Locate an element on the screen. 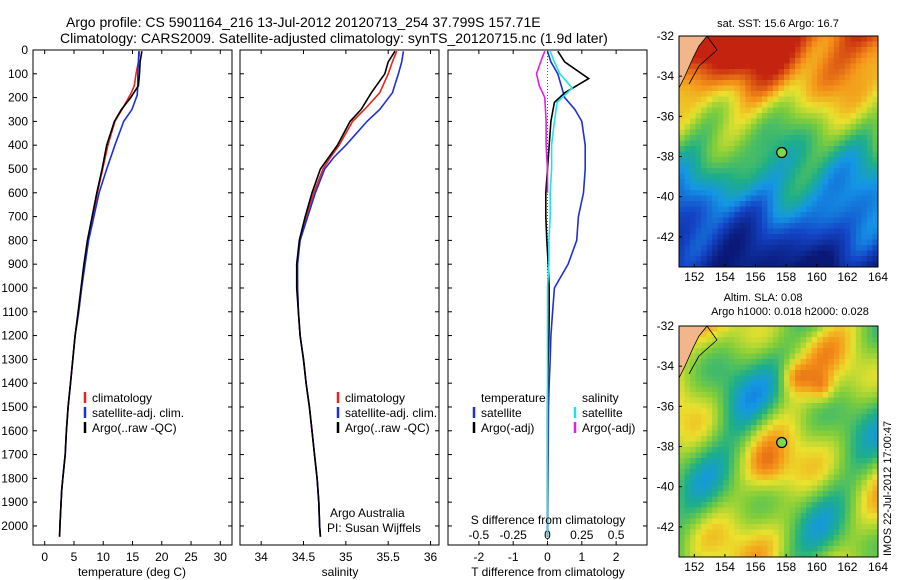 The height and width of the screenshot is (580, 900). x-tick-label: 35 is located at coordinates (346, 557).